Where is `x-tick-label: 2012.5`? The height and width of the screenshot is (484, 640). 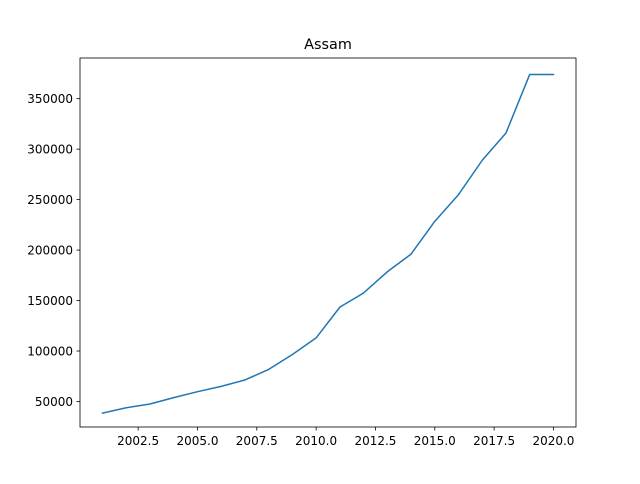 x-tick-label: 2012.5 is located at coordinates (375, 441).